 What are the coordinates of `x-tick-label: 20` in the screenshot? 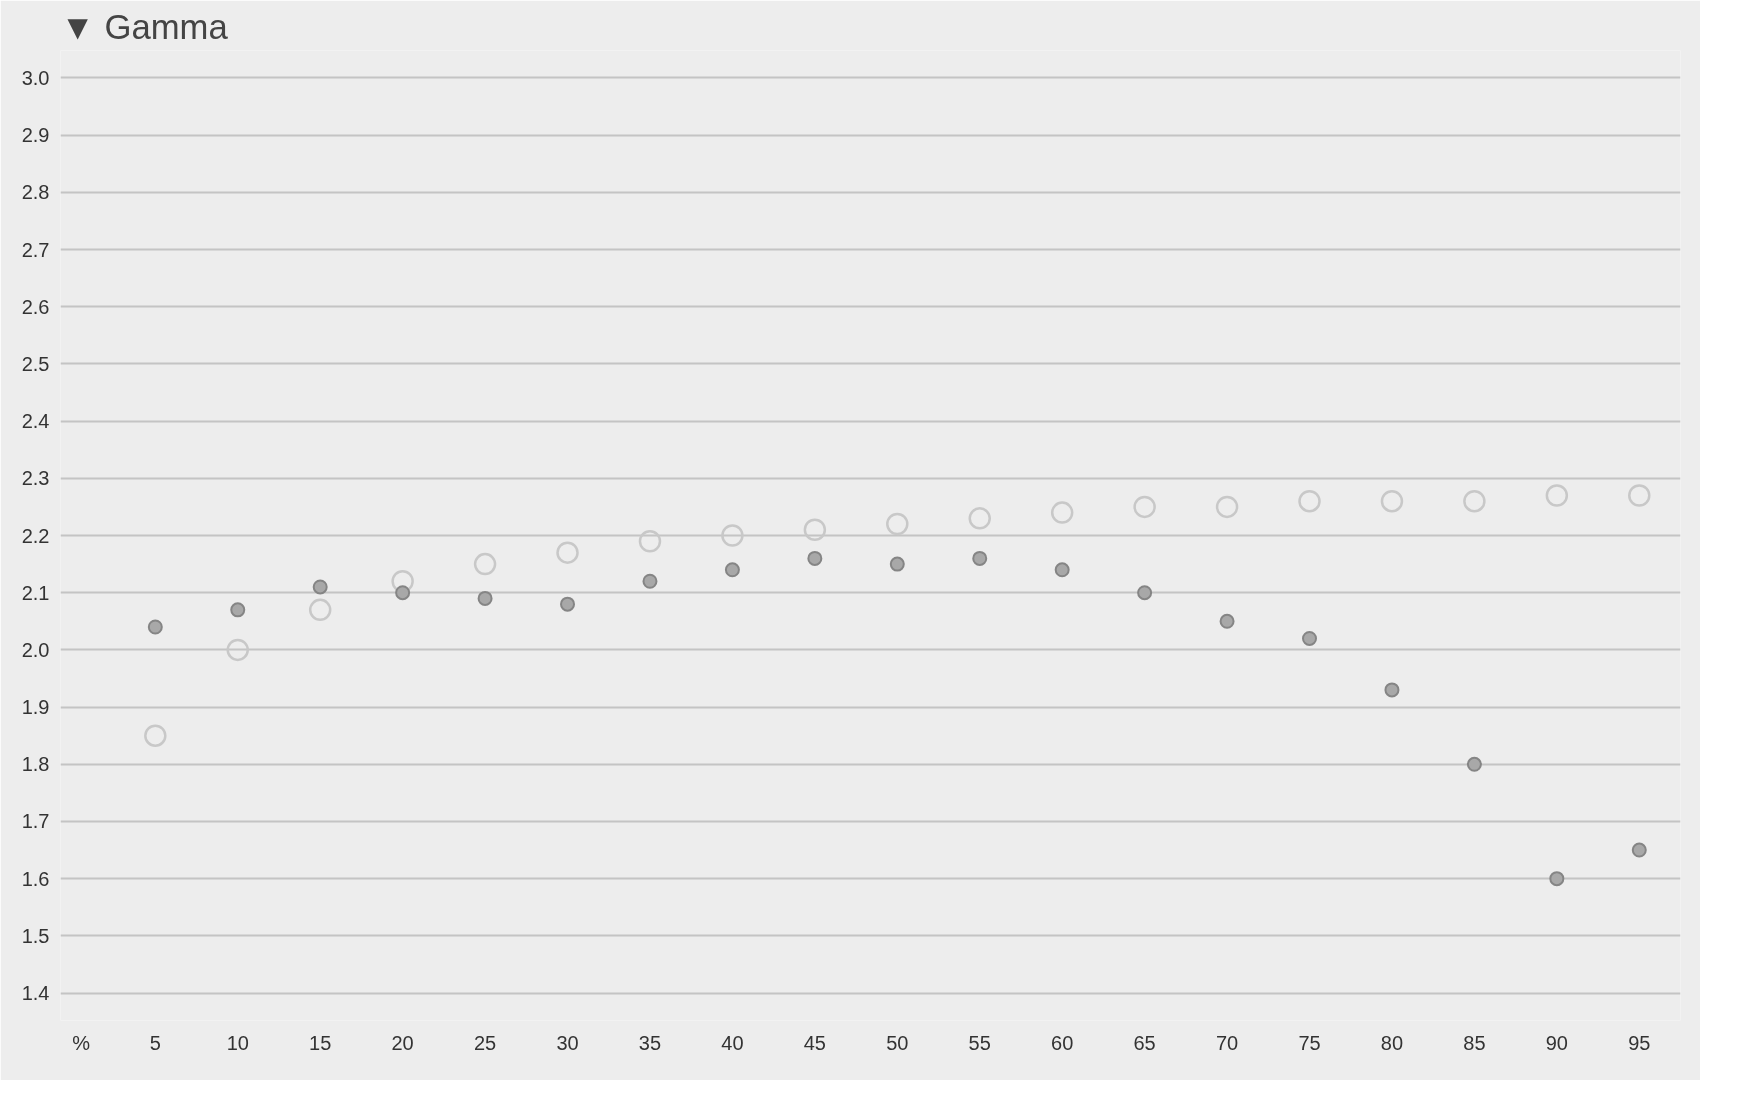 It's located at (402, 1042).